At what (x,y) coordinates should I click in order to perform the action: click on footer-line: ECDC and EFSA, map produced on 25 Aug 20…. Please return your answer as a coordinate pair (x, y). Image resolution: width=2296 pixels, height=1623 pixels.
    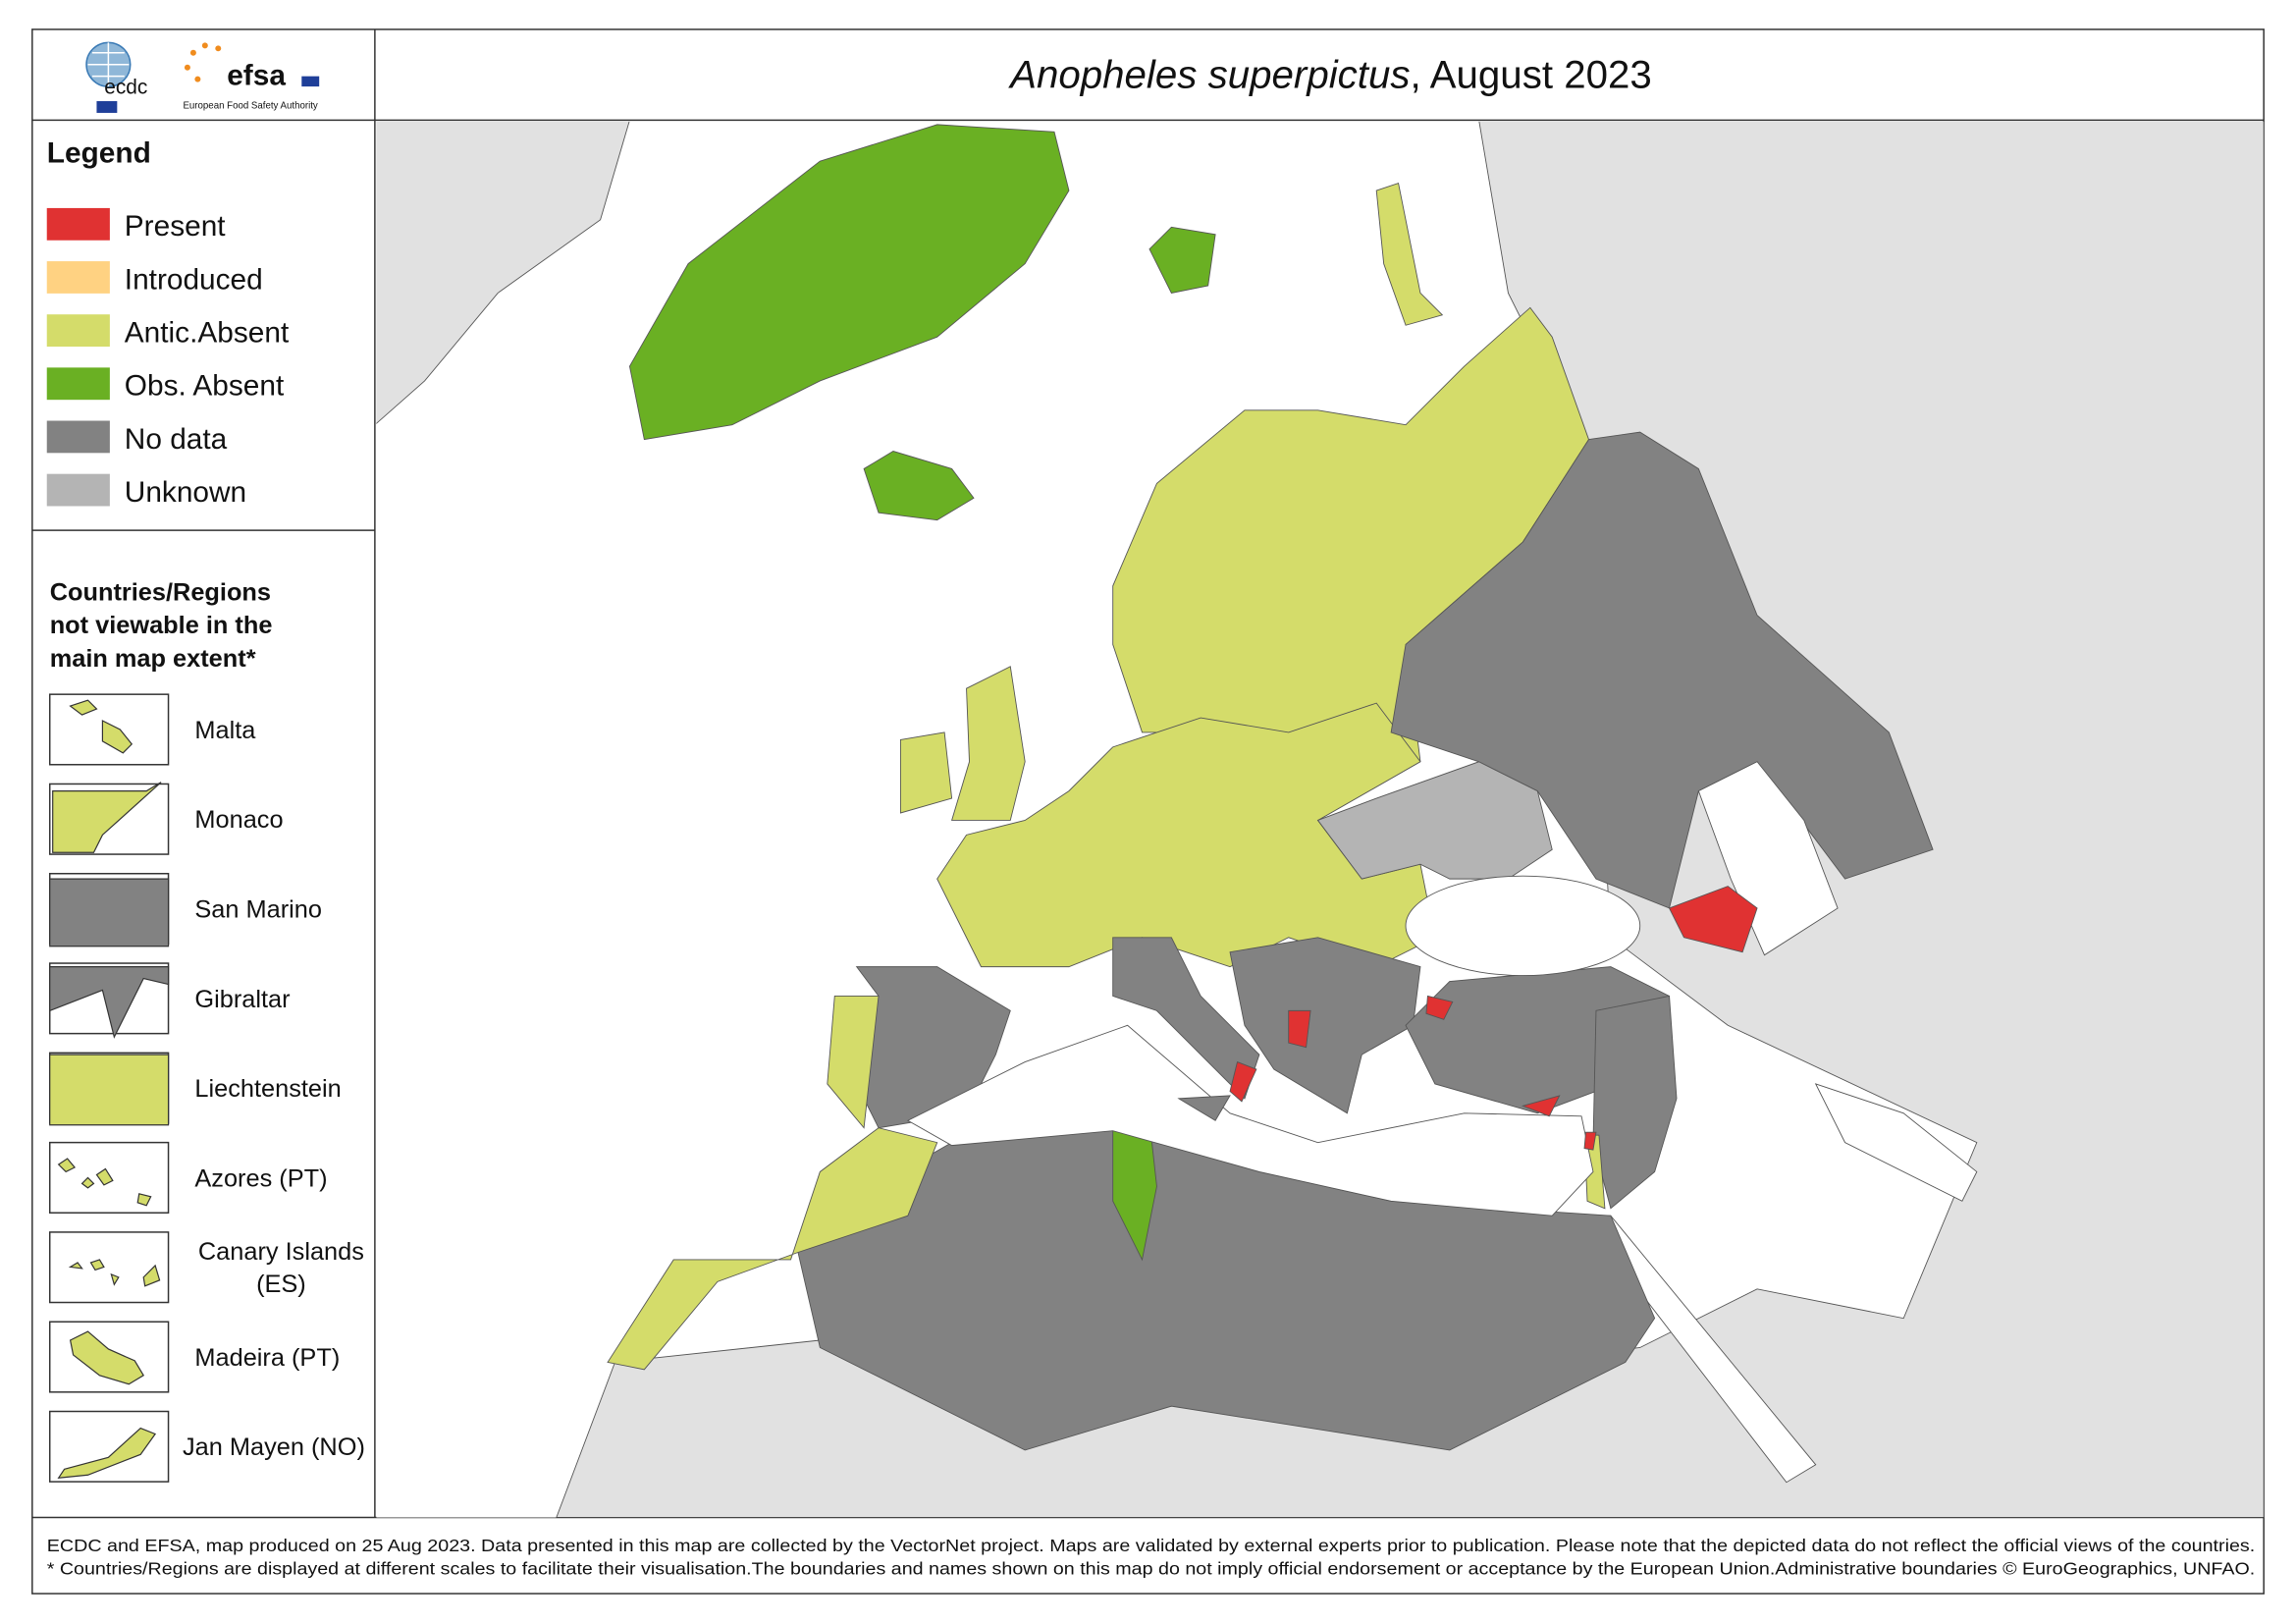
    Looking at the image, I should click on (1151, 1545).